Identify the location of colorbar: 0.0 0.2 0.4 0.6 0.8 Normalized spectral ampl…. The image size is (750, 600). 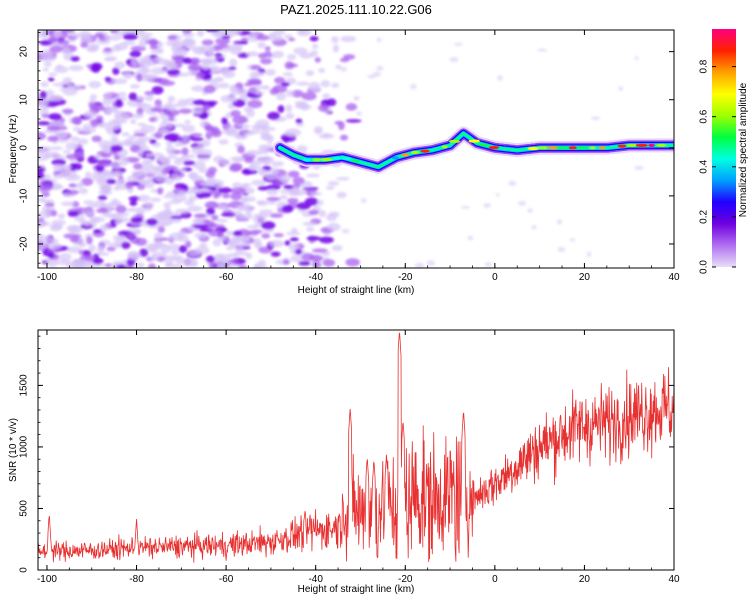
(724, 151).